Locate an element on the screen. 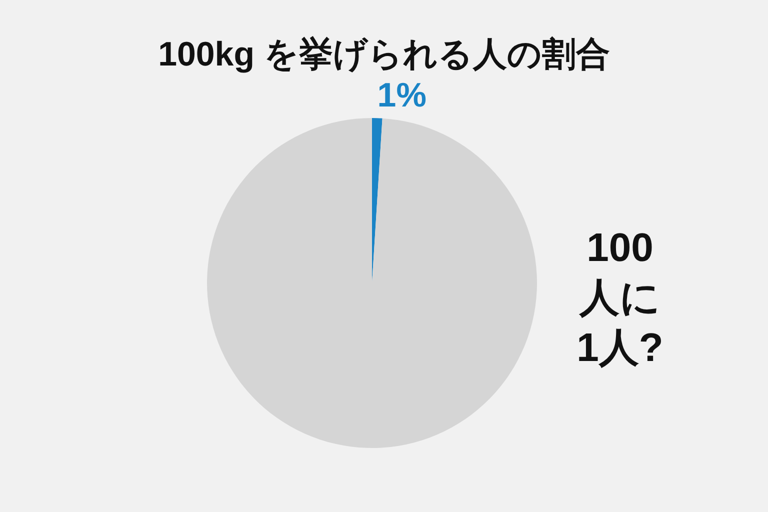  chart-title: 100kg を挙げられる人の割合 is located at coordinates (384, 54).